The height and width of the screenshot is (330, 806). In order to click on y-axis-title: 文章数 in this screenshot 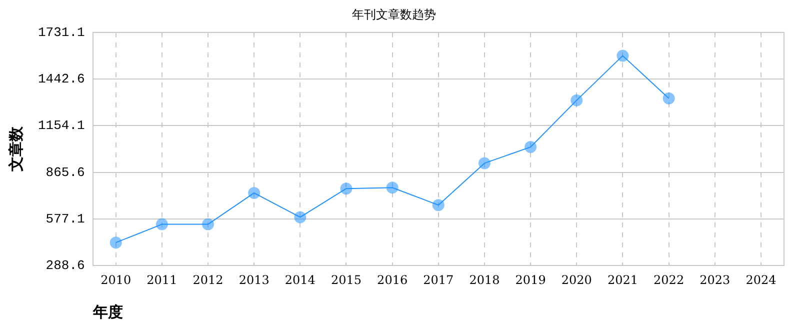, I will do `click(15, 149)`.